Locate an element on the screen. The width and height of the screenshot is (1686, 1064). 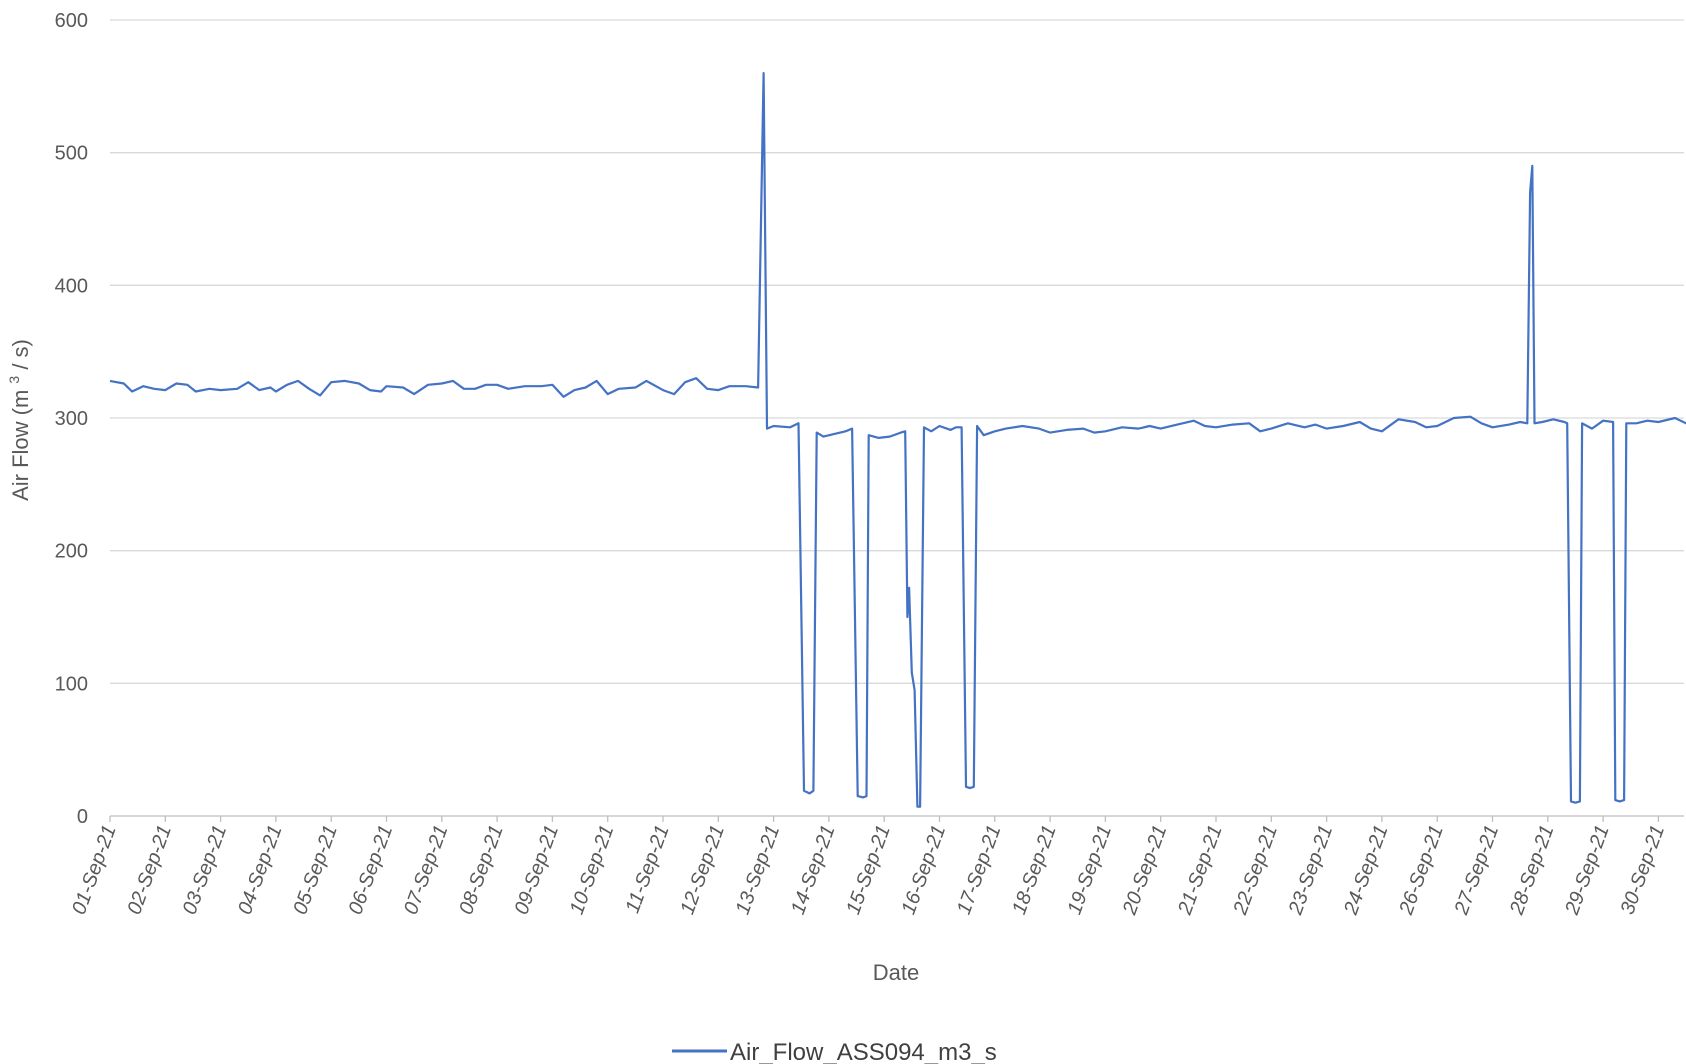
legend-label-air-flow: Air_Flow_ASS094_m3_s is located at coordinates (863, 1051).